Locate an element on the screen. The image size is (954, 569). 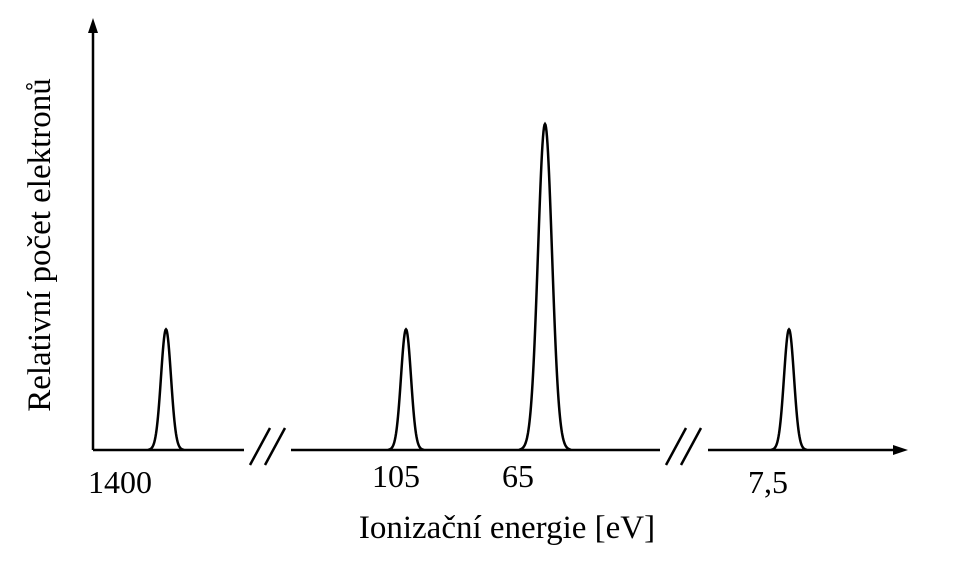
tick-label-1400: 1400 is located at coordinates (120, 482).